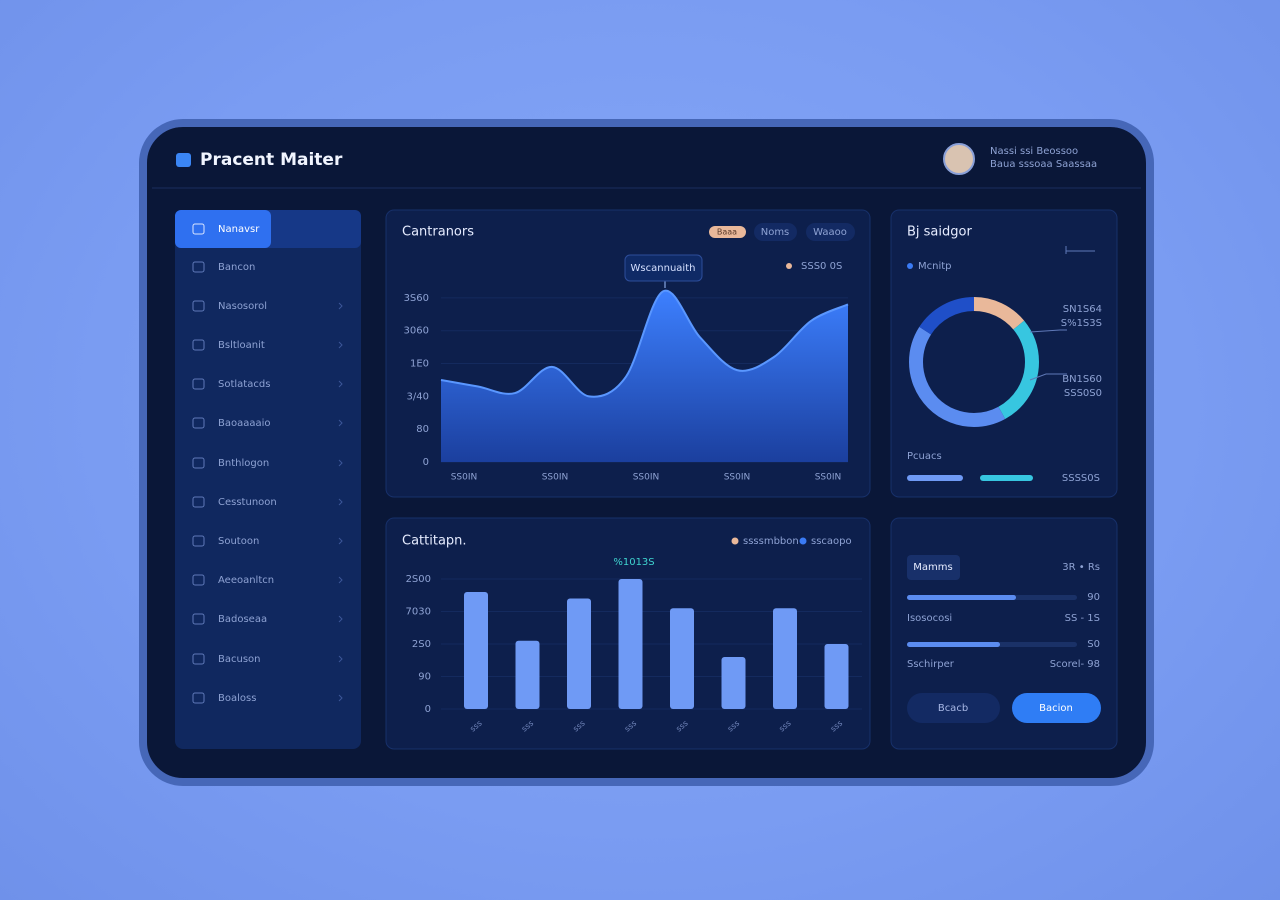  What do you see at coordinates (1093, 597) in the screenshot?
I see `progress-value: 90` at bounding box center [1093, 597].